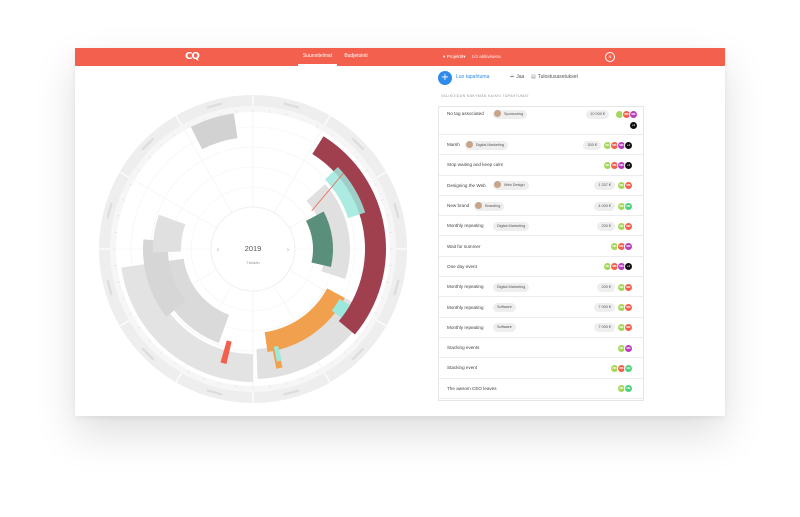 This screenshot has width=800, height=517. What do you see at coordinates (541, 389) in the screenshot?
I see `event-row: The awsom CEO leaves NK NK` at bounding box center [541, 389].